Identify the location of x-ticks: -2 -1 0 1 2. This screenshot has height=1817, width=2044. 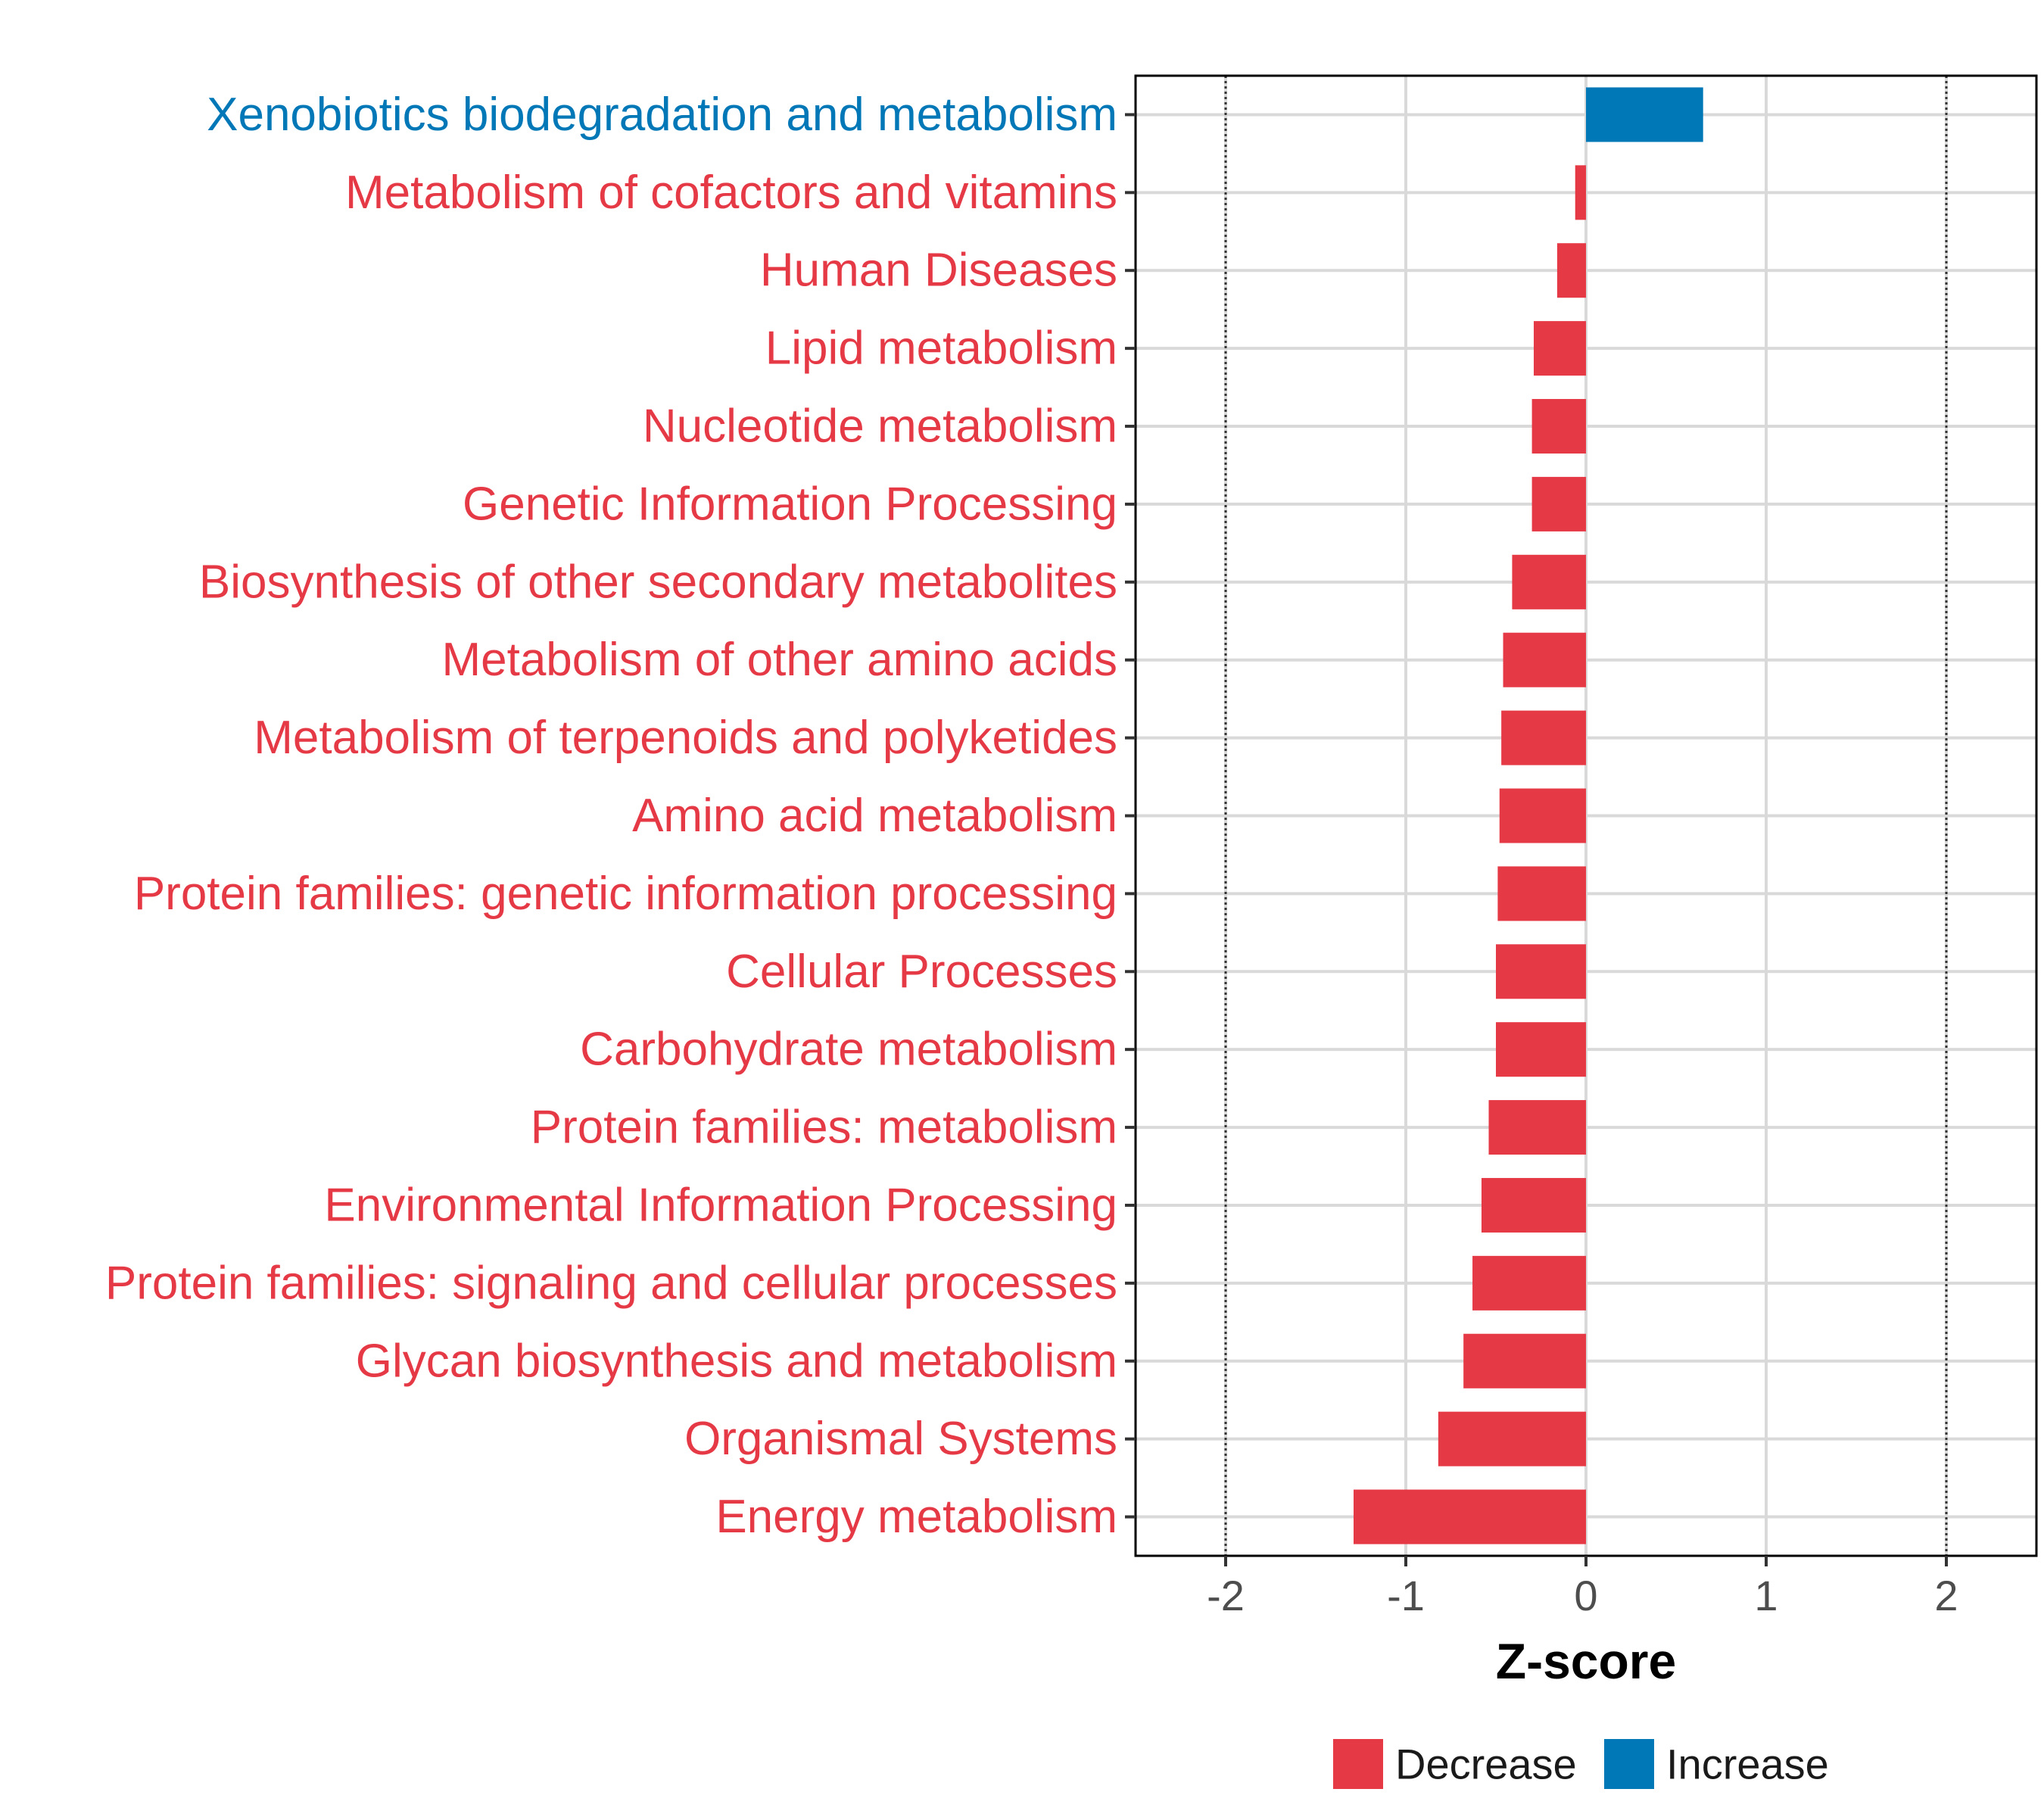
(1582, 1587).